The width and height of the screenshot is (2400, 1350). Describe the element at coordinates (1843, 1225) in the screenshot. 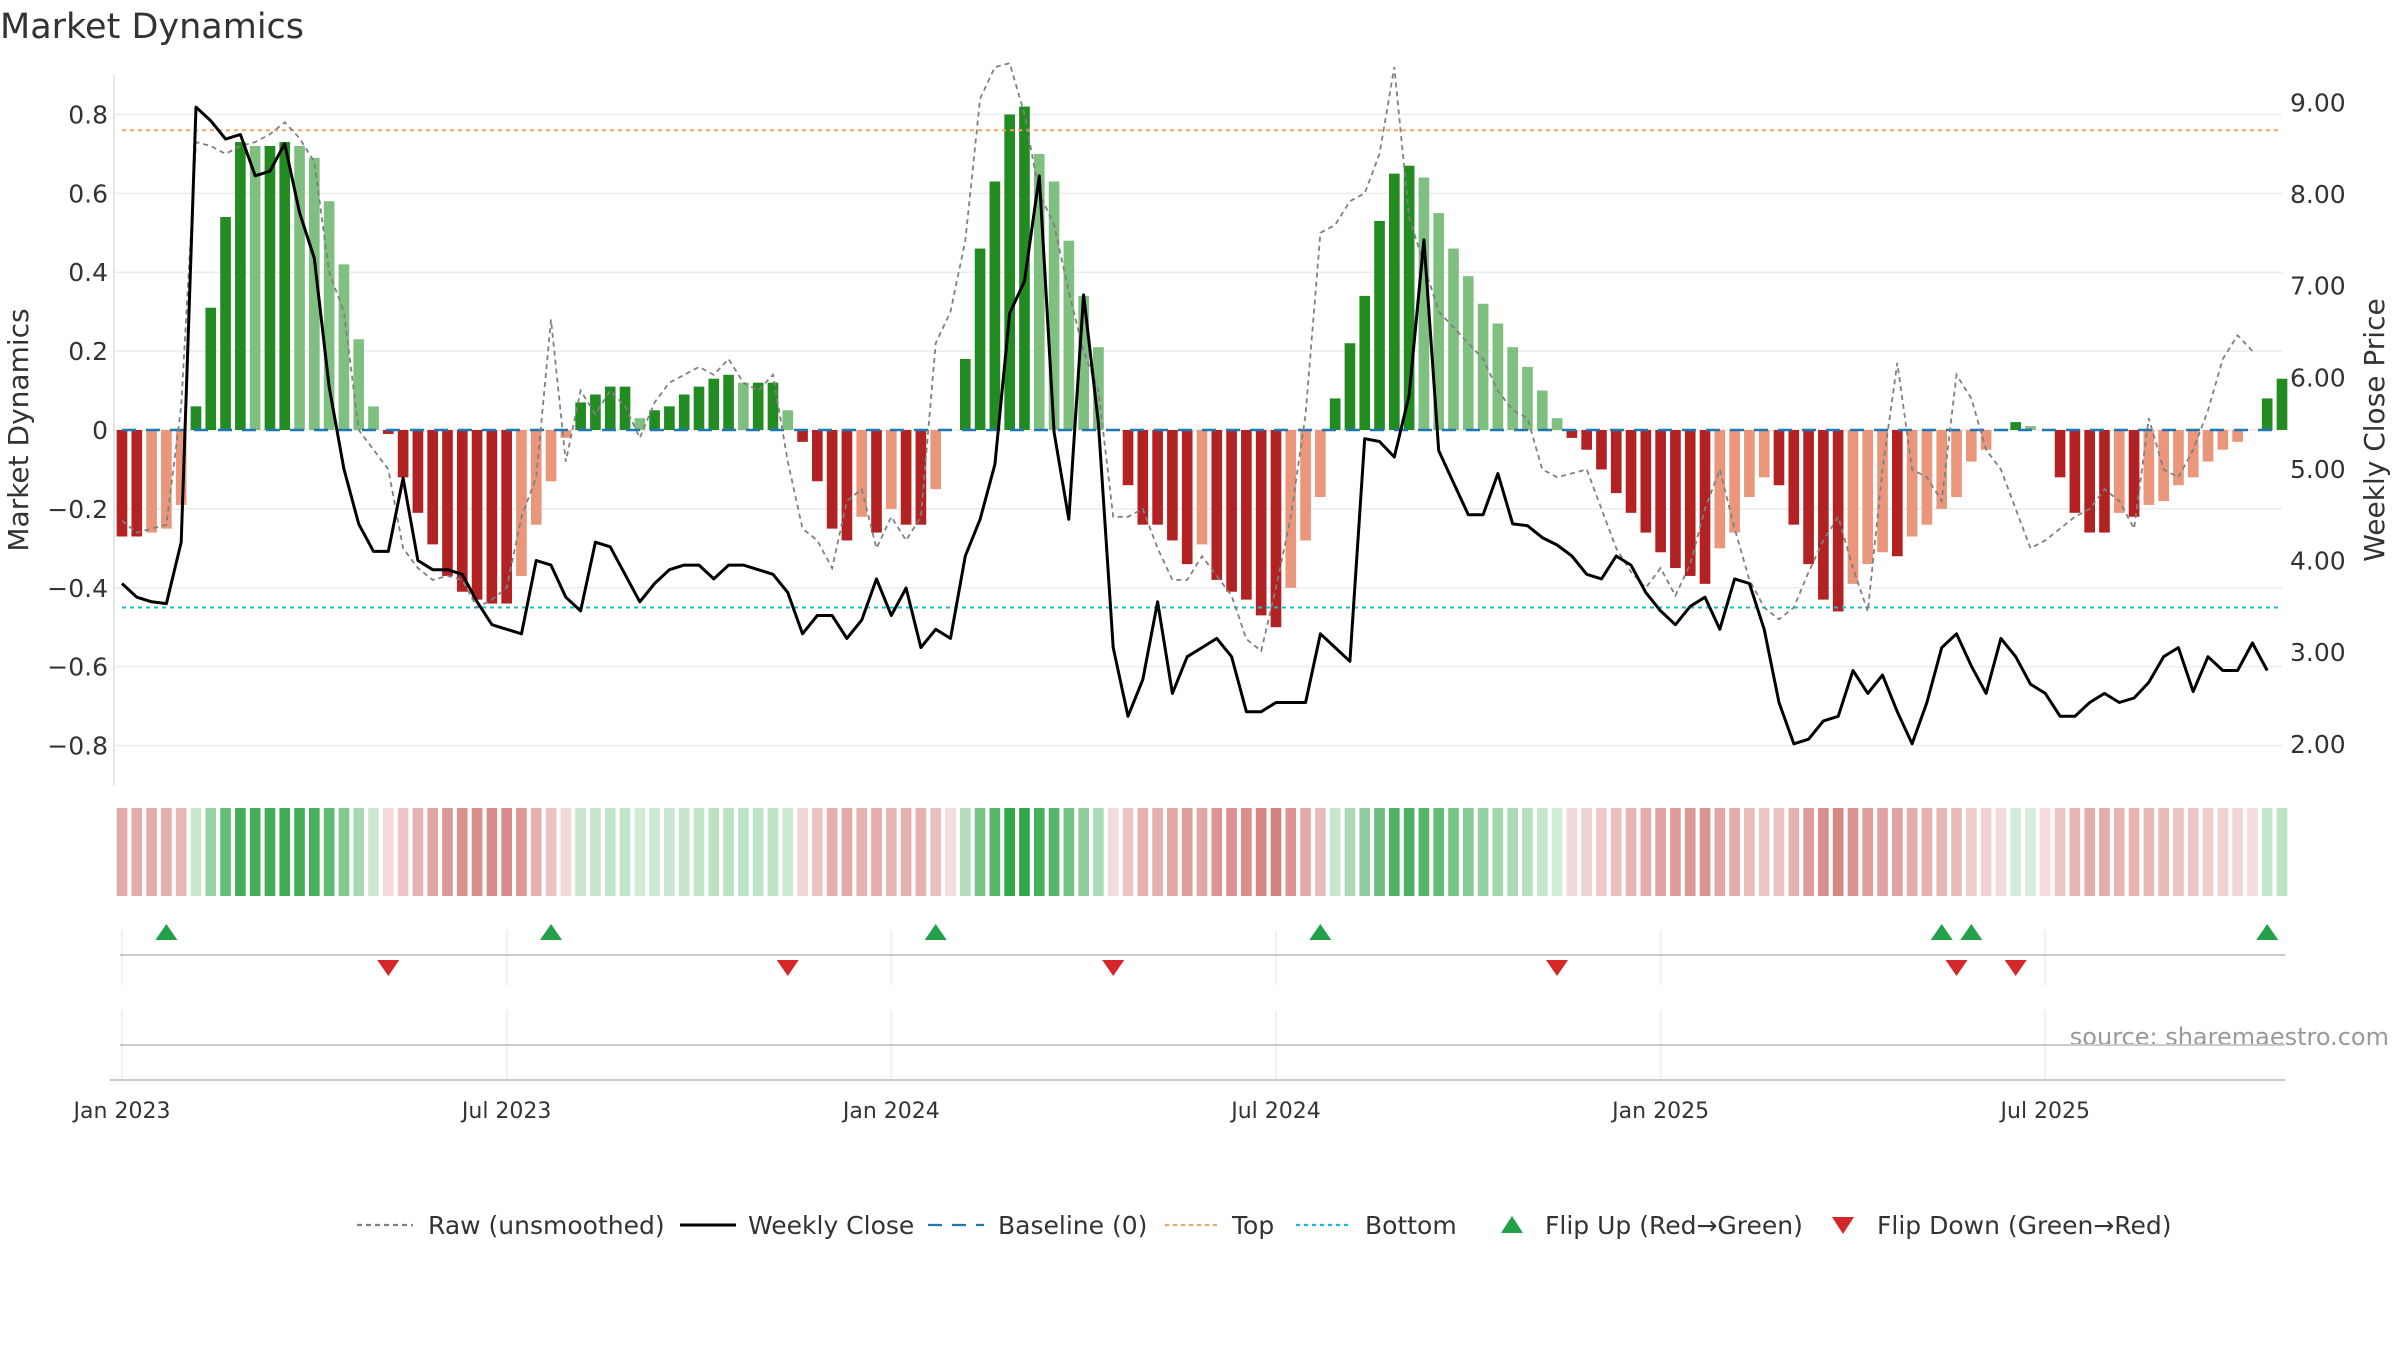

I see `legend-flip-down-icon` at that location.